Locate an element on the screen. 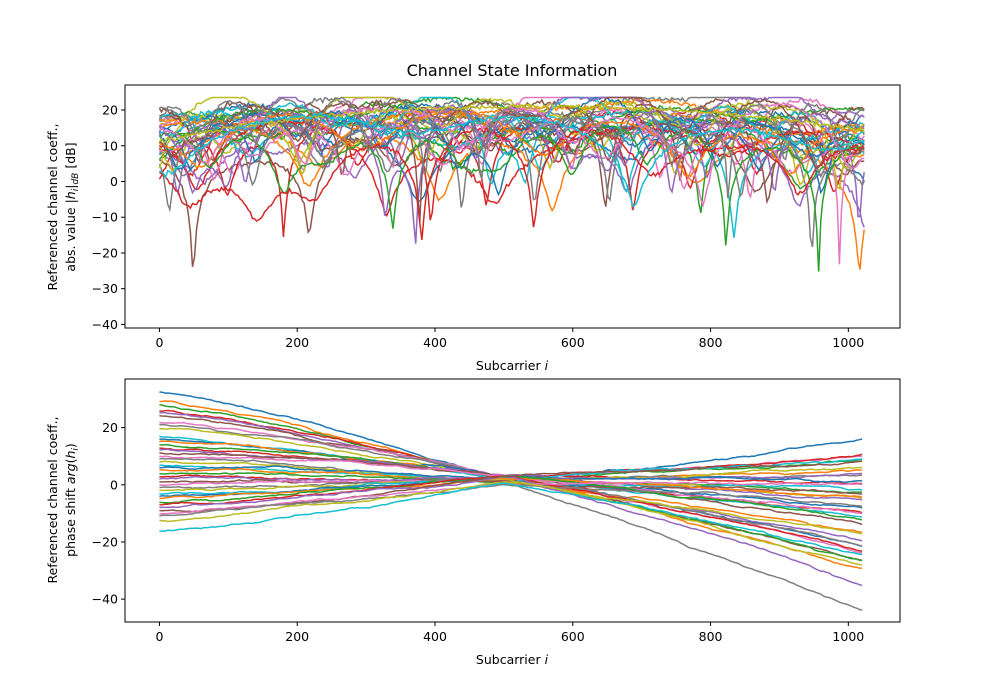  top-y-tick-label: 10 is located at coordinates (110, 145).